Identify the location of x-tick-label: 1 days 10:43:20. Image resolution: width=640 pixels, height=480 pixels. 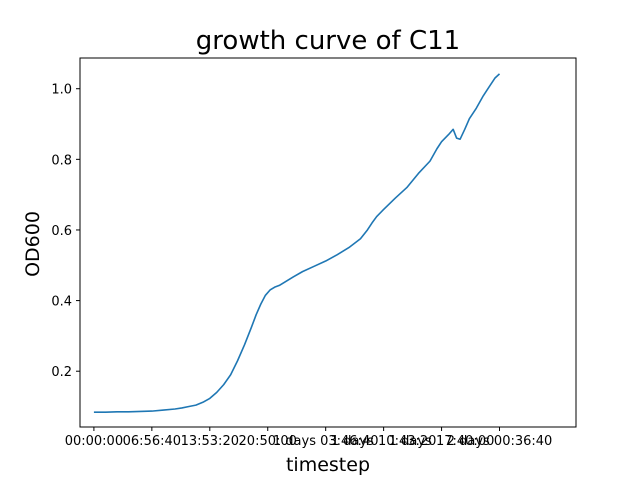
(384, 441).